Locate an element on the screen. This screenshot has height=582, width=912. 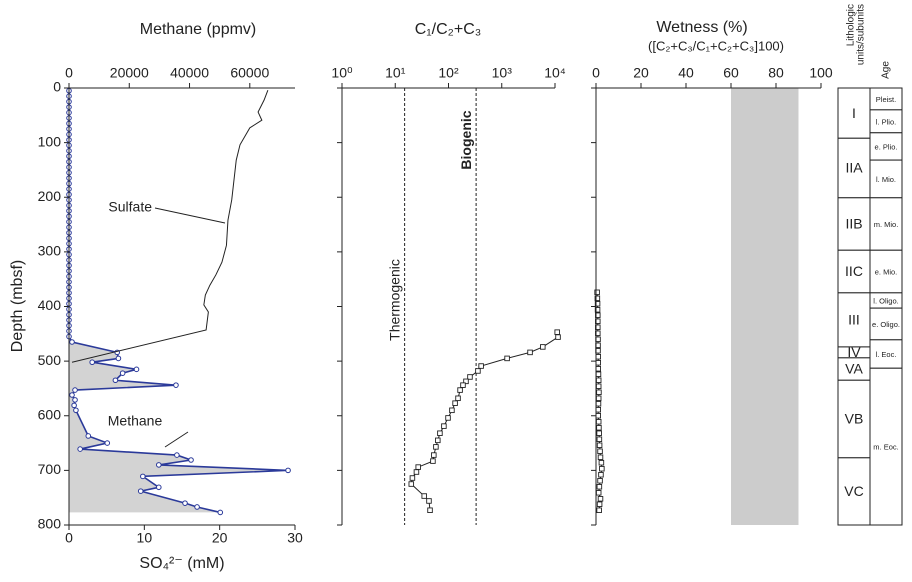
methane-leader is located at coordinates (176, 439).